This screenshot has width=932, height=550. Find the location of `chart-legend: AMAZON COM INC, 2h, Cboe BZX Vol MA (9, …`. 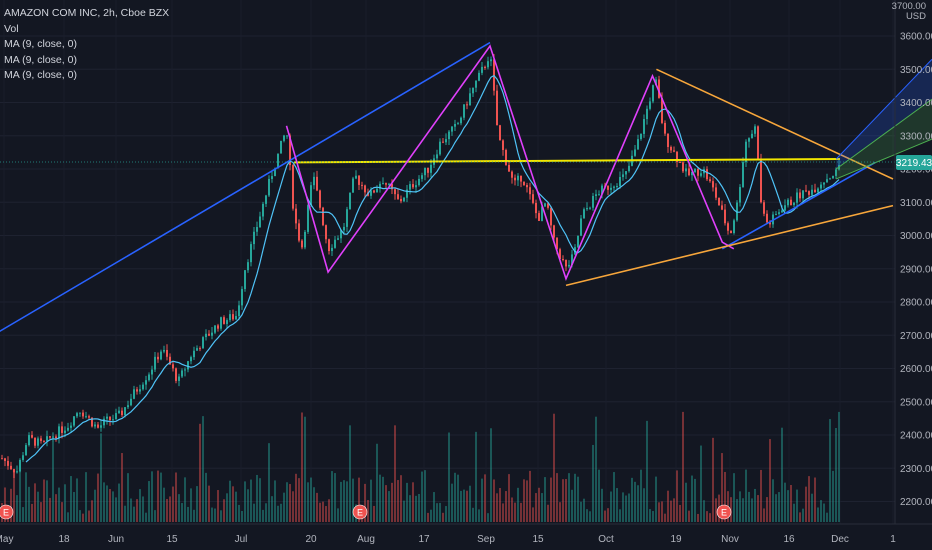

chart-legend: AMAZON COM INC, 2h, Cboe BZX Vol MA (9, … is located at coordinates (86, 45).